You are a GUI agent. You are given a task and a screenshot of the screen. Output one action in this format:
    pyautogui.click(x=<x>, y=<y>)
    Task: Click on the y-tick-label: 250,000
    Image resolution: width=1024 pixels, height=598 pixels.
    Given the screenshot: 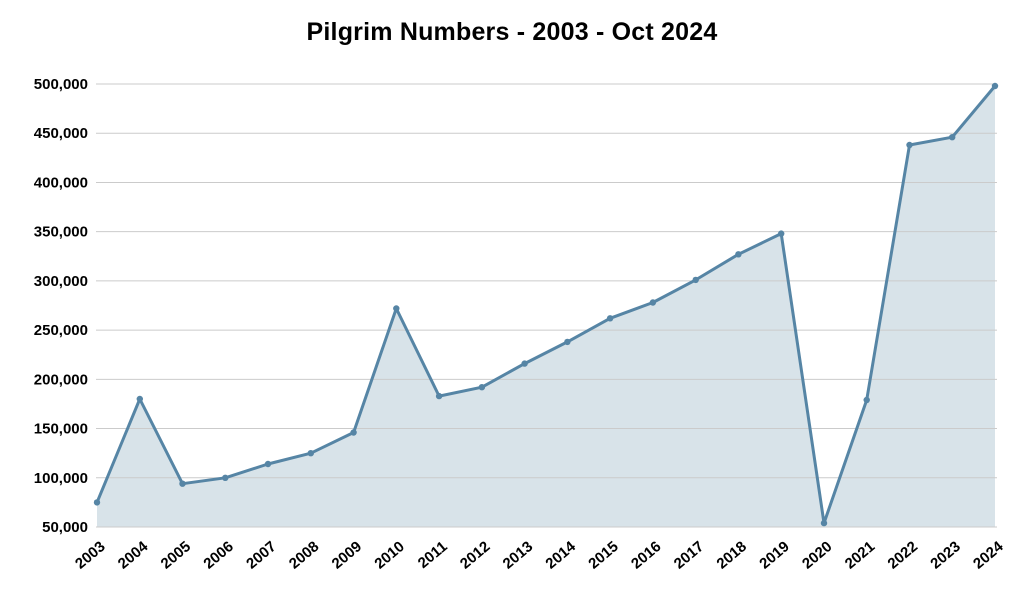 What is the action you would take?
    pyautogui.click(x=61, y=330)
    